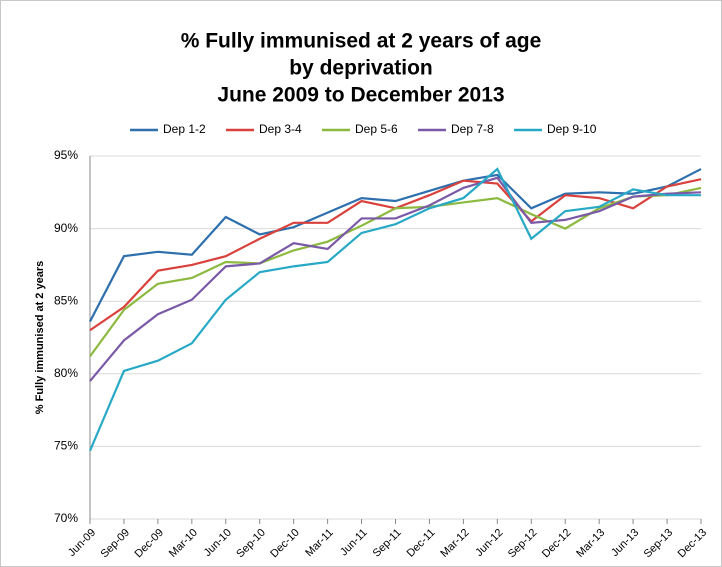 This screenshot has width=722, height=567. I want to click on y-tick-label: 70%, so click(66, 518).